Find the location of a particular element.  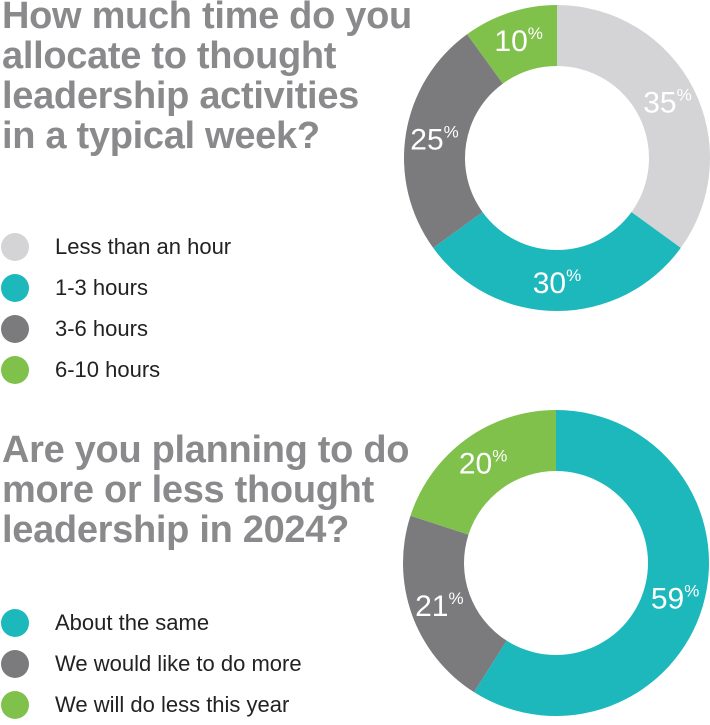

legend-item: We would like to do more is located at coordinates (151, 663).